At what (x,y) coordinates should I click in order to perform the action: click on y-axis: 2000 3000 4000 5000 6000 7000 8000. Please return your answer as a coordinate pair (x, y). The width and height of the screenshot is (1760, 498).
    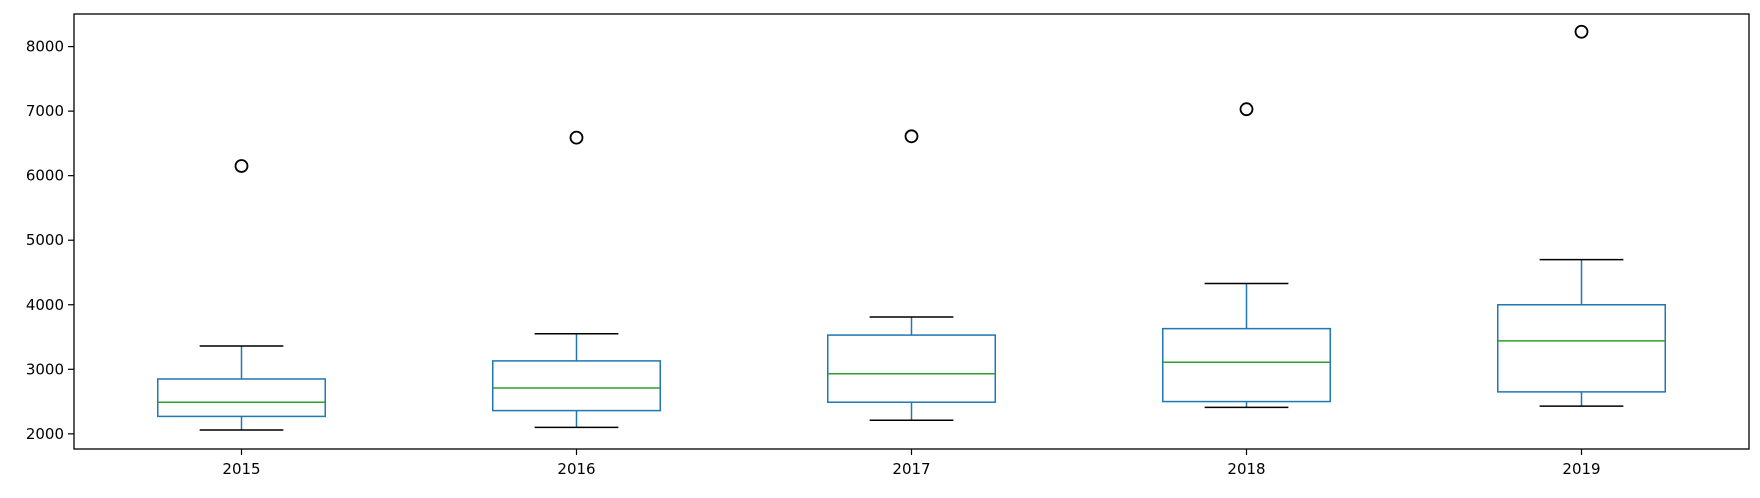
    Looking at the image, I should click on (50, 240).